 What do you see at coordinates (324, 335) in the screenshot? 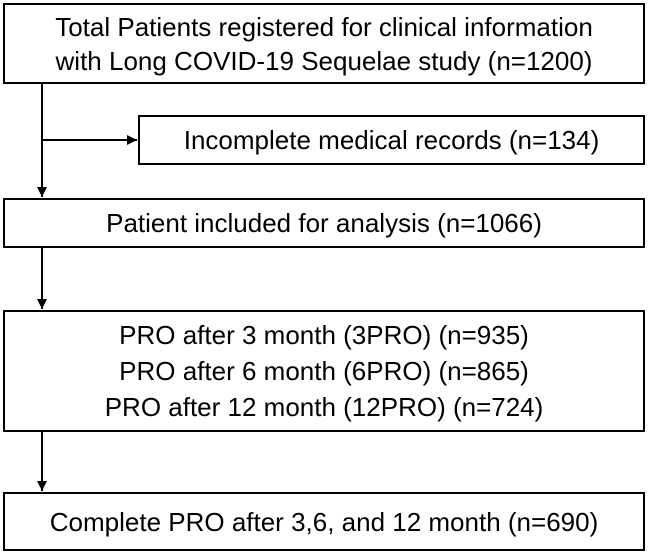
I see `pro-3-month: PRO after 3 month (3PRO) (n=935)` at bounding box center [324, 335].